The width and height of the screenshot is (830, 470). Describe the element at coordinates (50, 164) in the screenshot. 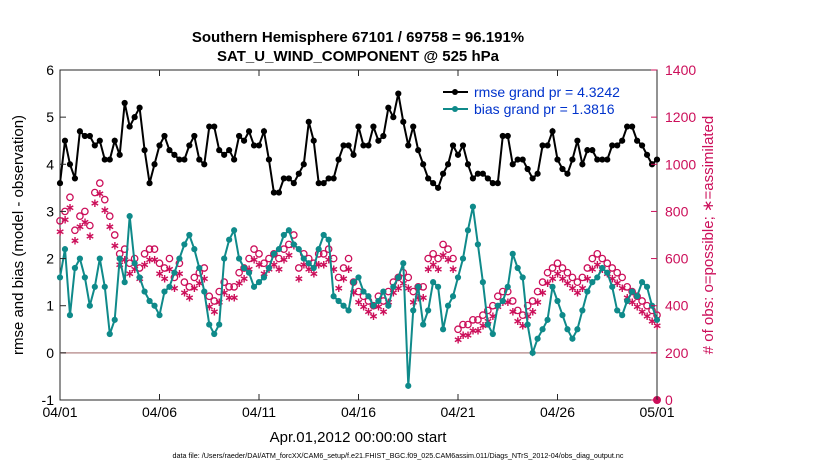

I see `left-y-tick-label: 4` at that location.